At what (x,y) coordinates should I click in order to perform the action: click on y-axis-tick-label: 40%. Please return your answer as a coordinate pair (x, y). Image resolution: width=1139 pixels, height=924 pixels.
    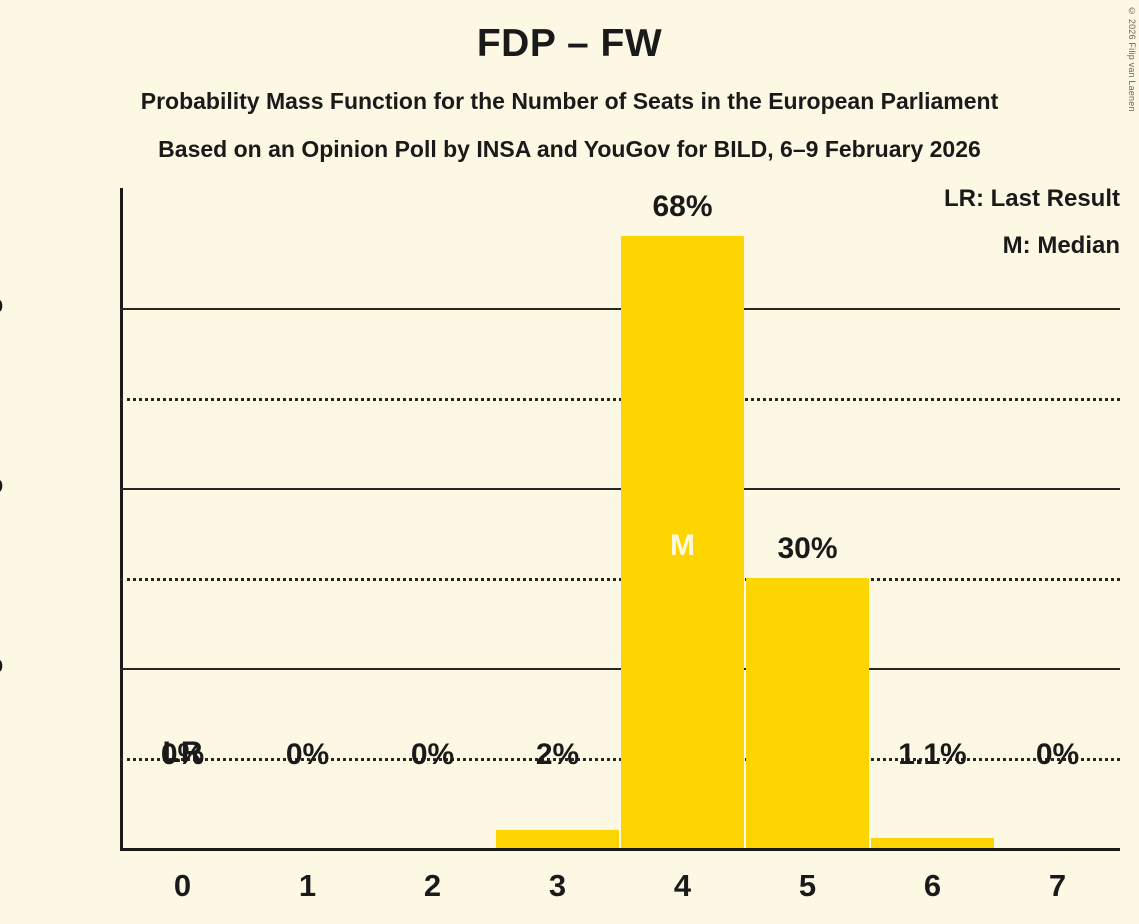
    Looking at the image, I should click on (1, 483).